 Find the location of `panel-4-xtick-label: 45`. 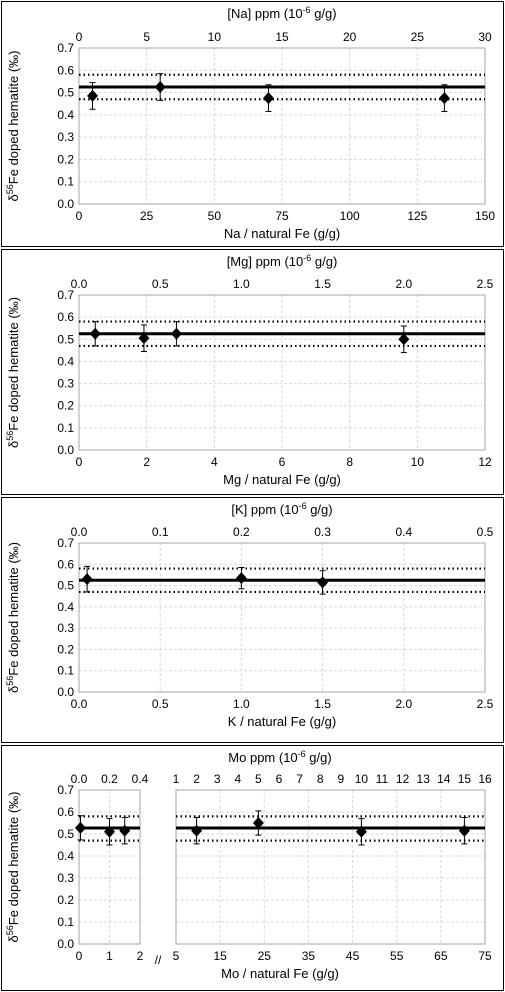

panel-4-xtick-label: 45 is located at coordinates (353, 956).